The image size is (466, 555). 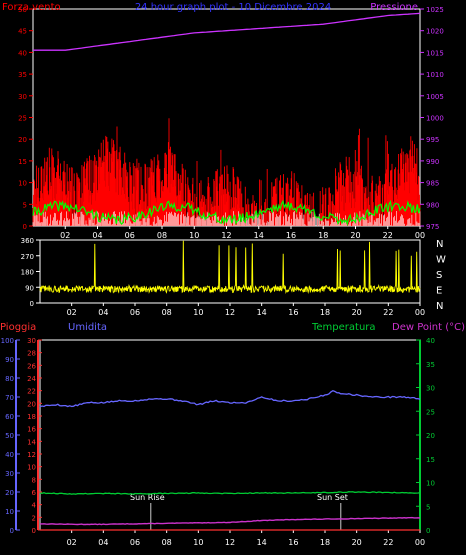 I want to click on humidity-x-tick-label: 08, so click(x=167, y=542).